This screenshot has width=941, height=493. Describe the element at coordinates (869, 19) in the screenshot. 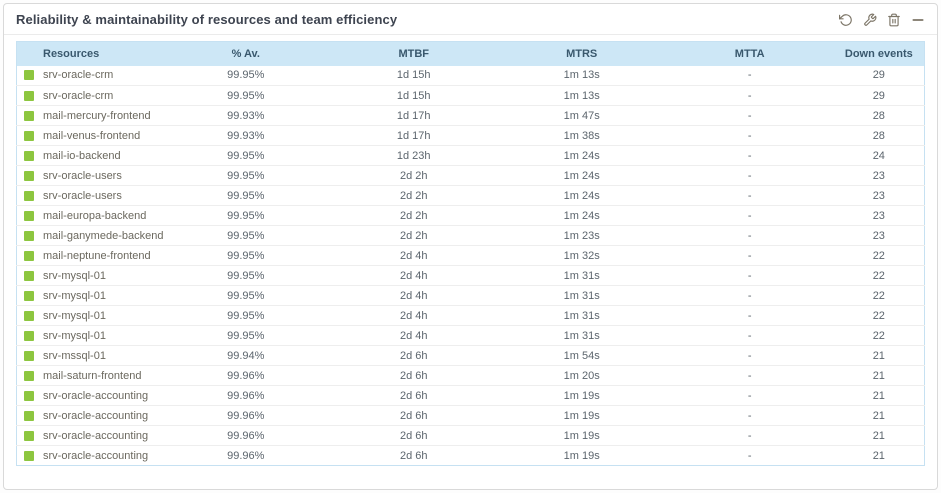

I see `wrench-icon` at that location.